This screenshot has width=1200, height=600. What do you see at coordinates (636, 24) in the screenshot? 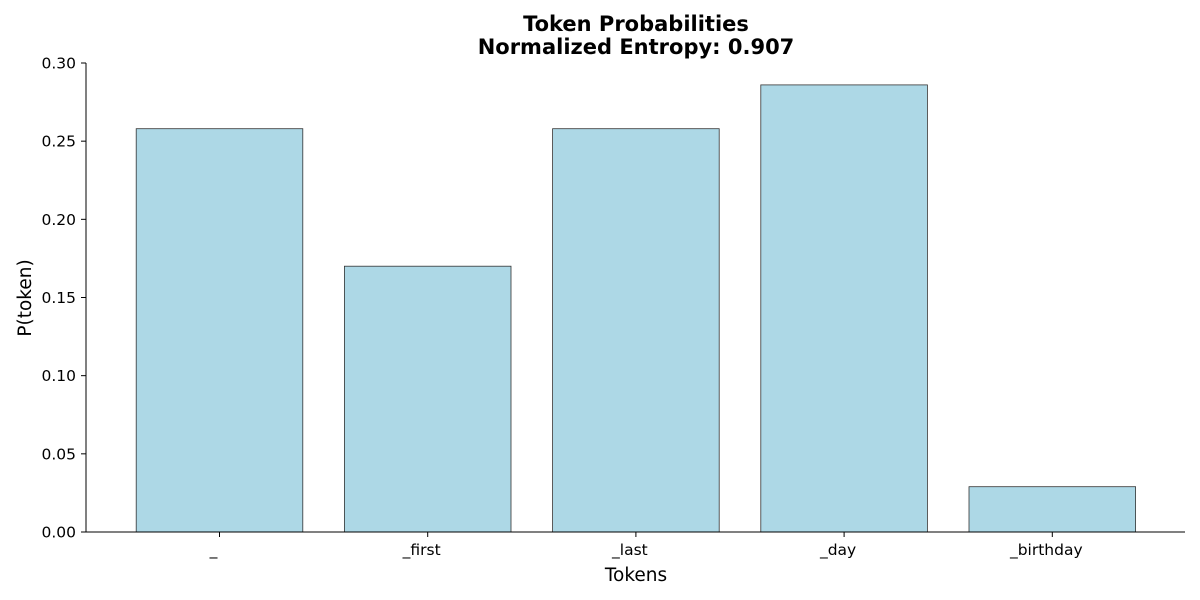
I see `chart-title: Token Probabilities` at bounding box center [636, 24].